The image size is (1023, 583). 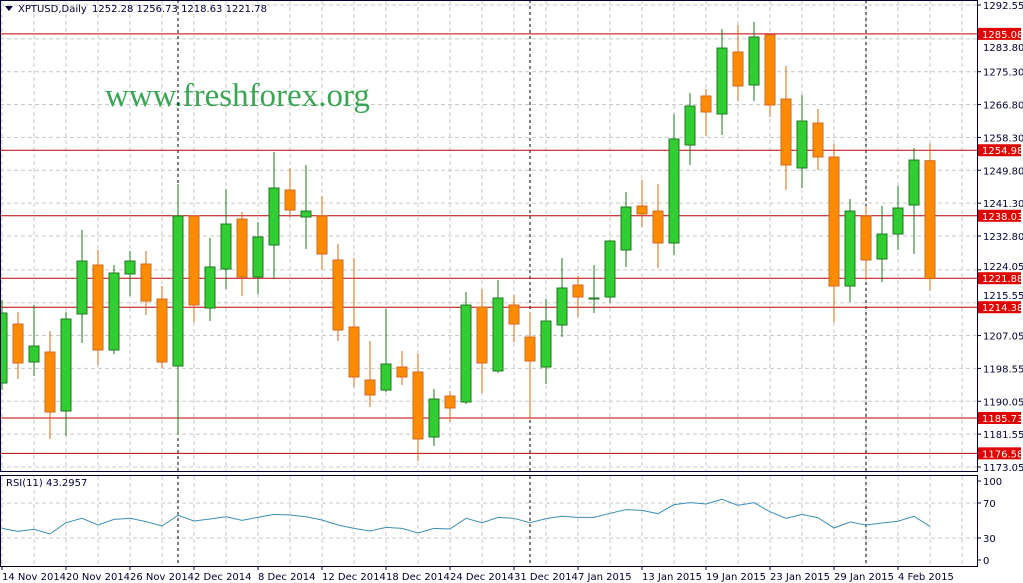 What do you see at coordinates (1003, 337) in the screenshot?
I see `price-tick-label: 1207.05` at bounding box center [1003, 337].